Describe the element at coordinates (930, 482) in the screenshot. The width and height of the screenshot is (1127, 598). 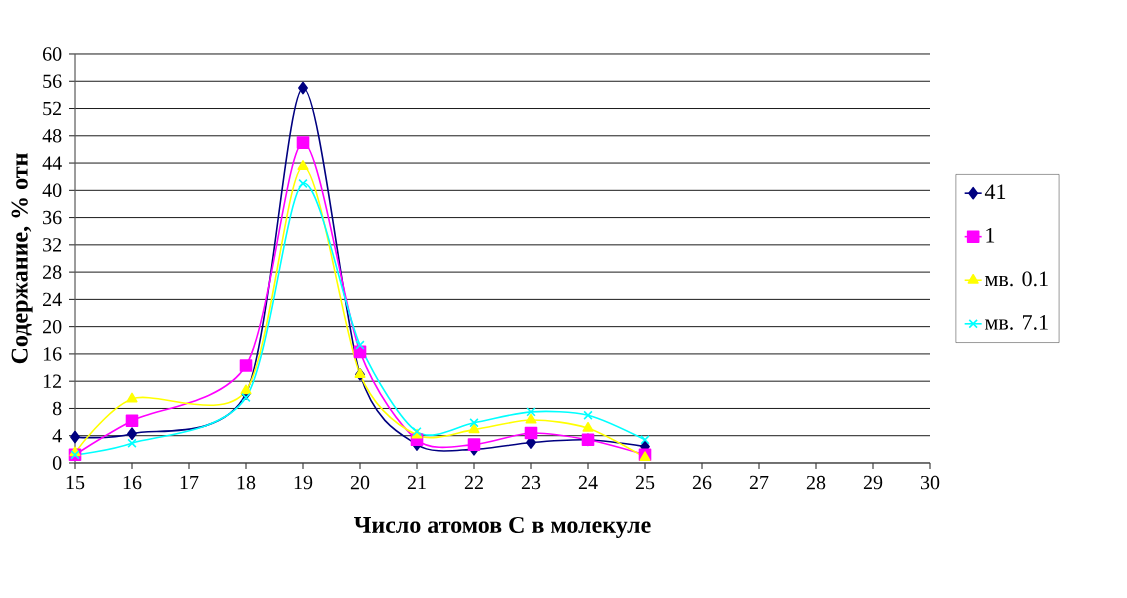
I see `x-tick-label: 30` at that location.